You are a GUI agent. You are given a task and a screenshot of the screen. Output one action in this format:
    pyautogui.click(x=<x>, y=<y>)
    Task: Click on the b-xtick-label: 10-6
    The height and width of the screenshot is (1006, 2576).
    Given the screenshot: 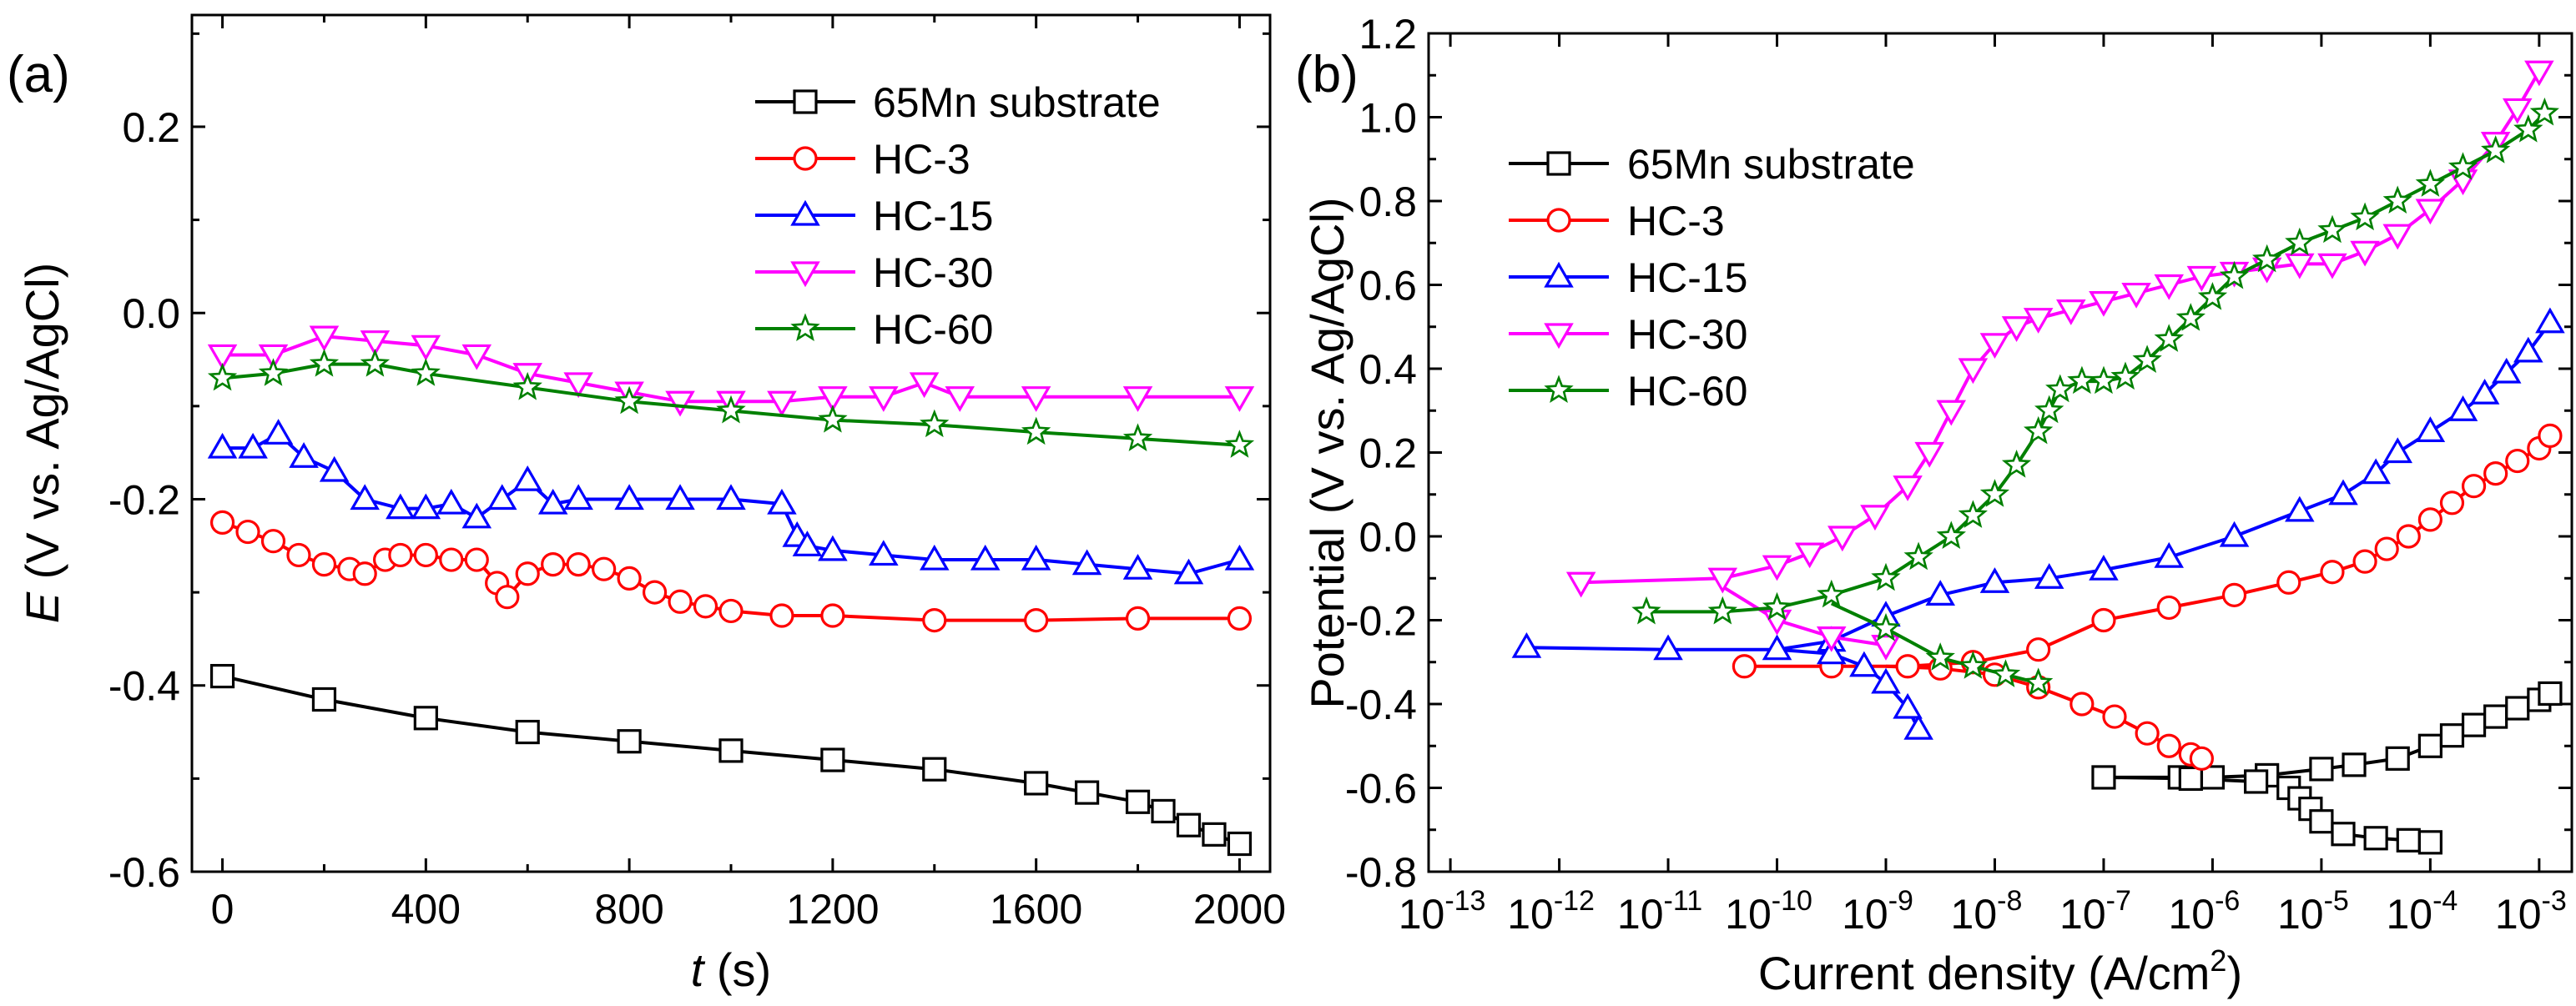 What is the action you would take?
    pyautogui.click(x=2204, y=912)
    